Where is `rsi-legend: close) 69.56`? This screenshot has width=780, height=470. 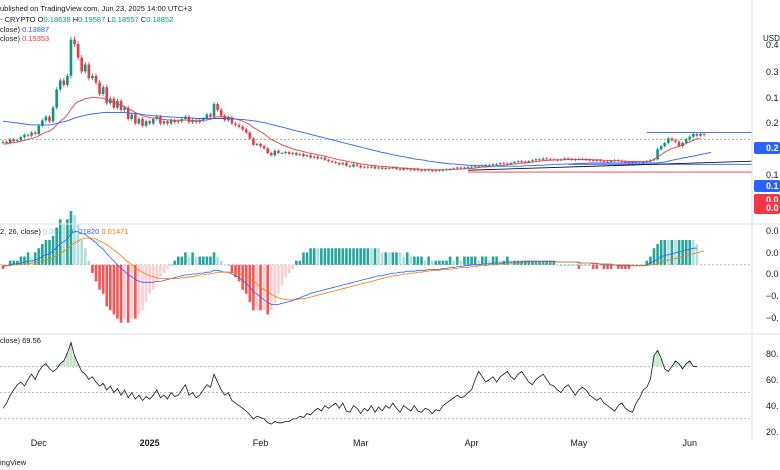 rsi-legend: close) 69.56 is located at coordinates (20, 340).